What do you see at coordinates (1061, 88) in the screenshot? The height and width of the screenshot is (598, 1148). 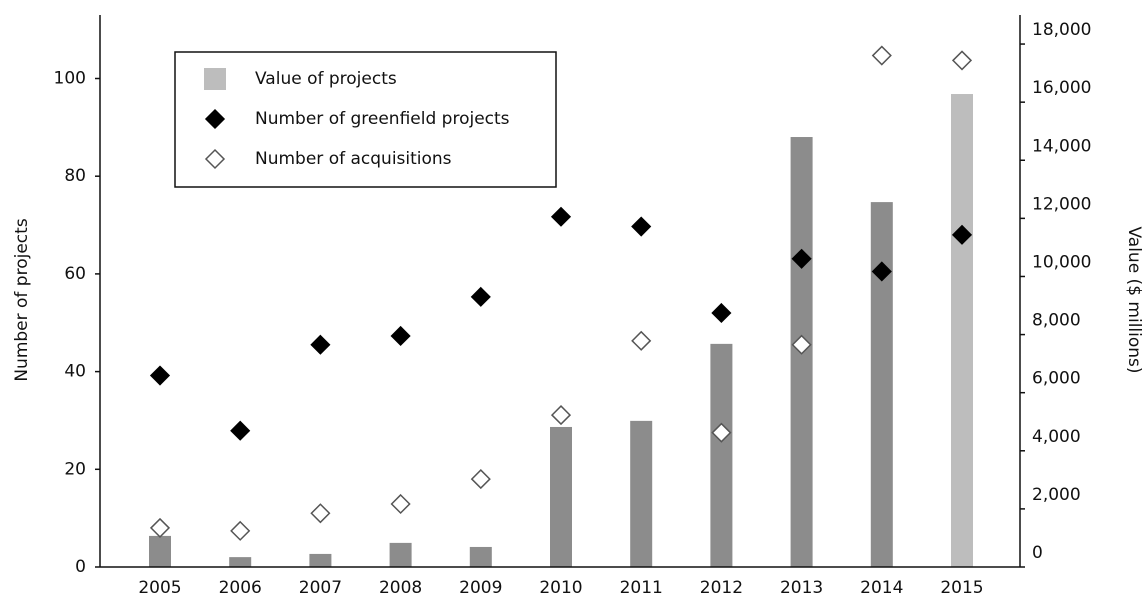 I see `y2-tick-label: 16,000` at bounding box center [1061, 88].